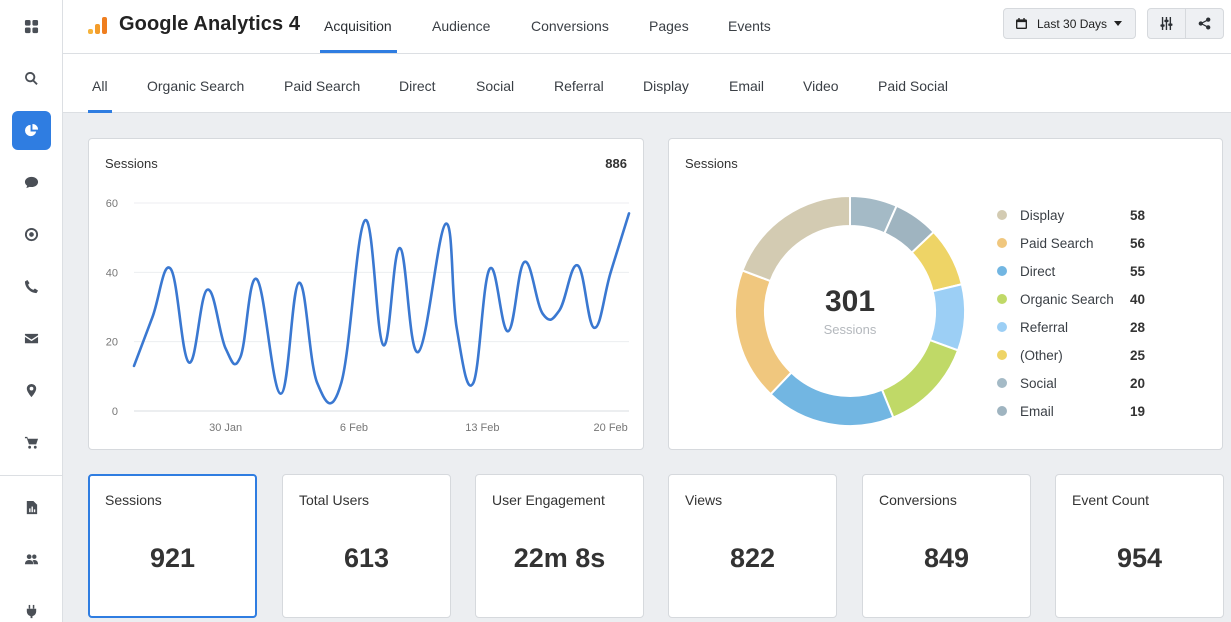 Image resolution: width=1231 pixels, height=622 pixels. What do you see at coordinates (461, 26) in the screenshot?
I see `tab-audience: Audience` at bounding box center [461, 26].